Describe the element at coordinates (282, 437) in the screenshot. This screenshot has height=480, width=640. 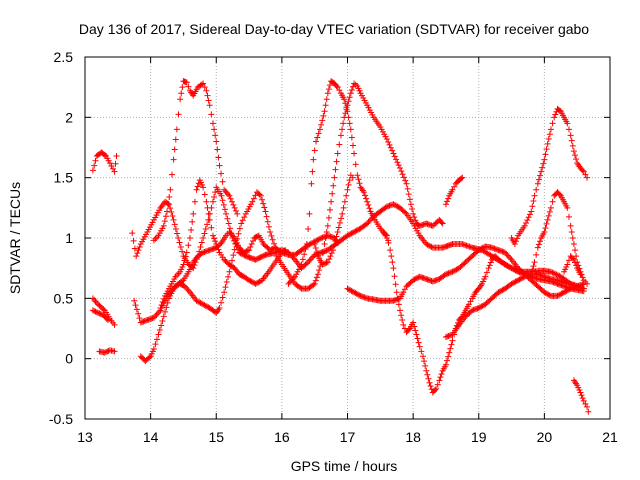
I see `x-tick-label: 16` at that location.